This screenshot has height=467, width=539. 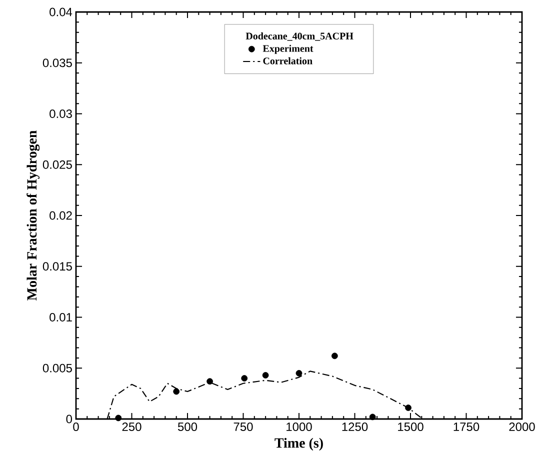 What do you see at coordinates (57, 368) in the screenshot?
I see `y-tick-label: 0.005` at bounding box center [57, 368].